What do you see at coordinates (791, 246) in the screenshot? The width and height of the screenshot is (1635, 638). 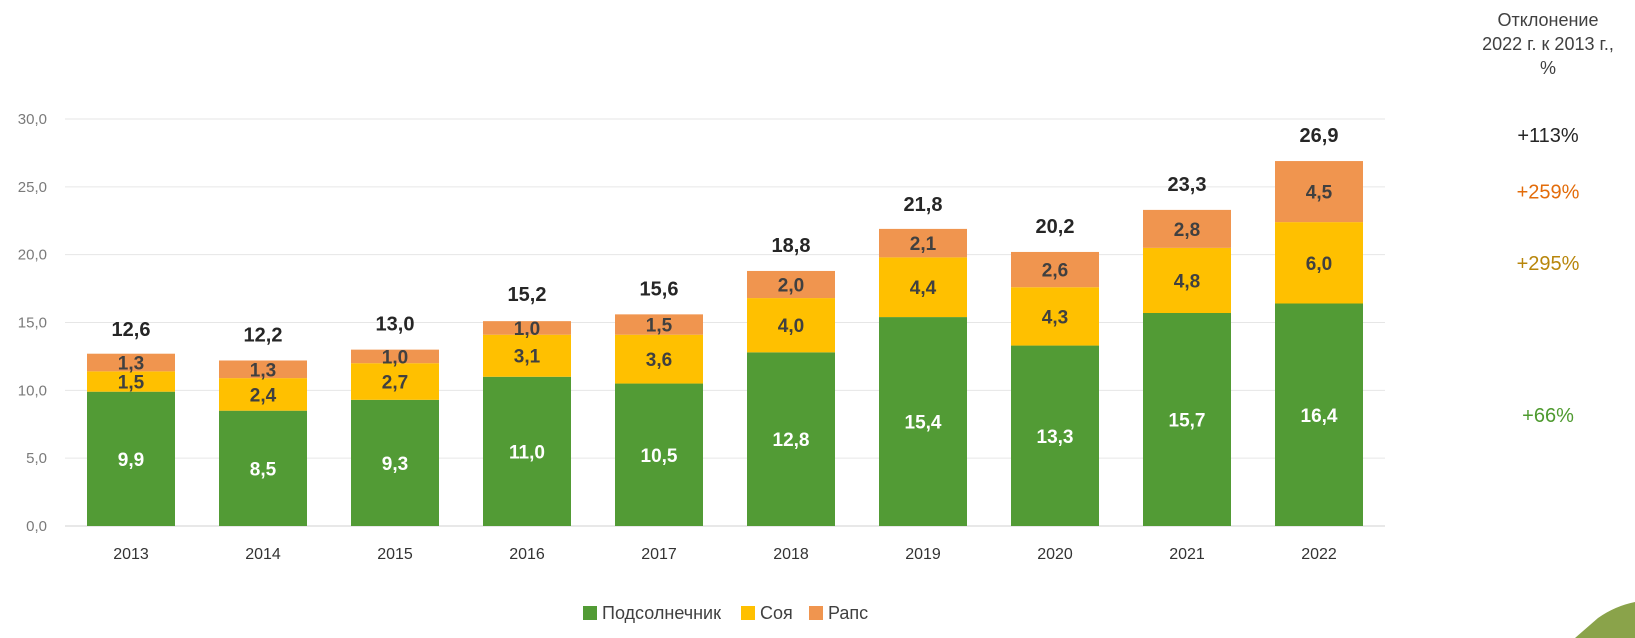 I see `total-value-label: 18,8` at bounding box center [791, 246].